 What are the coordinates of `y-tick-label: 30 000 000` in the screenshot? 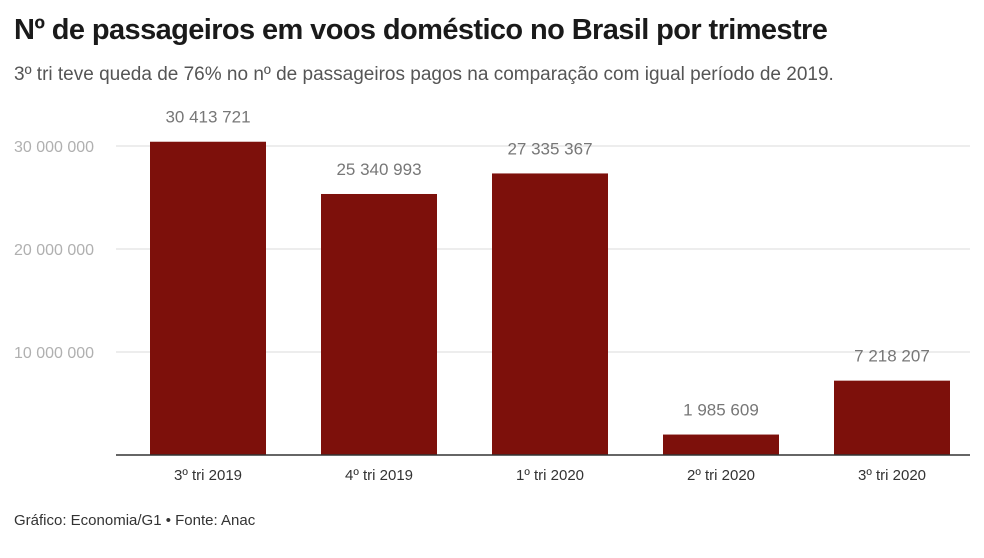 It's located at (54, 147).